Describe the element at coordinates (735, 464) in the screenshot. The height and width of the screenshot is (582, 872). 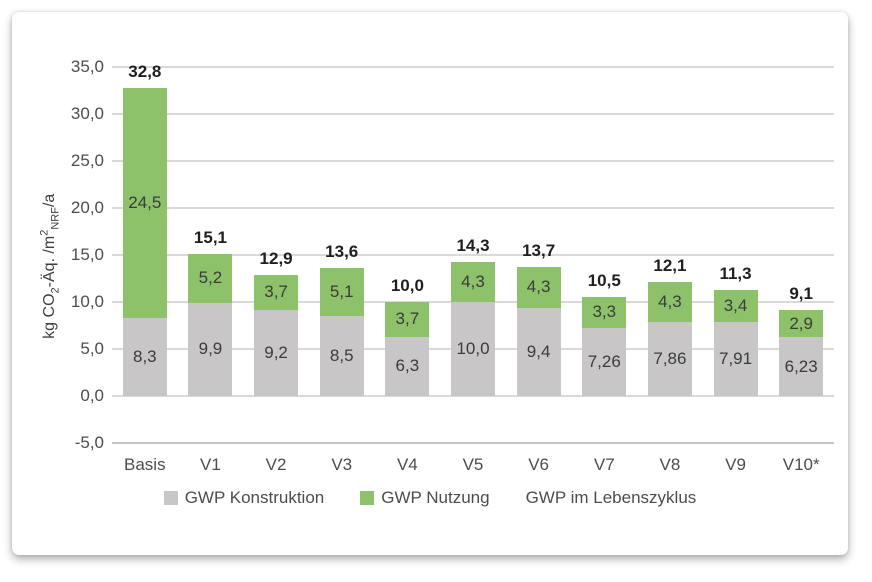
I see `x-axis-label-v9: V9` at that location.